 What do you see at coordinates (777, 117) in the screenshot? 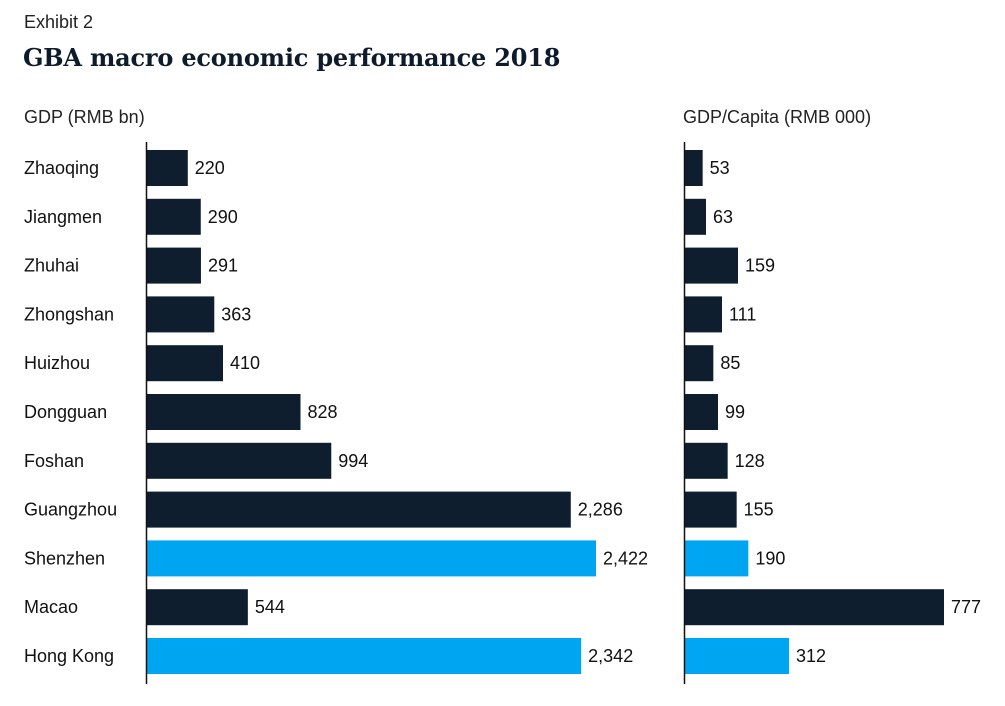
I see `gdp-per-capita-panel-title: GDP/Capita (RMB 000)` at bounding box center [777, 117].